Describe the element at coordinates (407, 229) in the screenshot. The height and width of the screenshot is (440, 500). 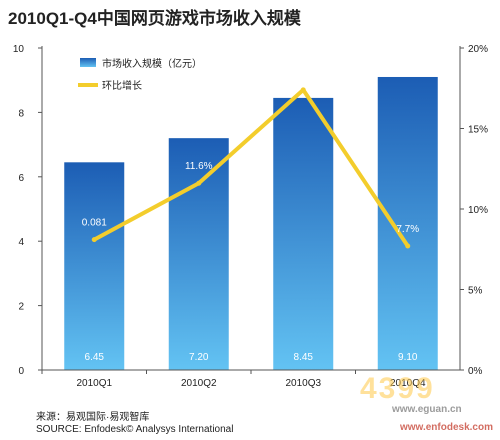
I see `growth-label: 7.7%` at that location.